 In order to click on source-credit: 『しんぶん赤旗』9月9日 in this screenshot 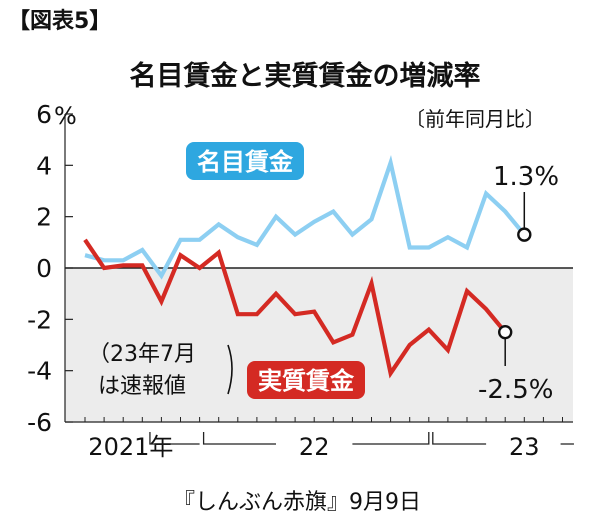, I will do `click(297, 502)`.